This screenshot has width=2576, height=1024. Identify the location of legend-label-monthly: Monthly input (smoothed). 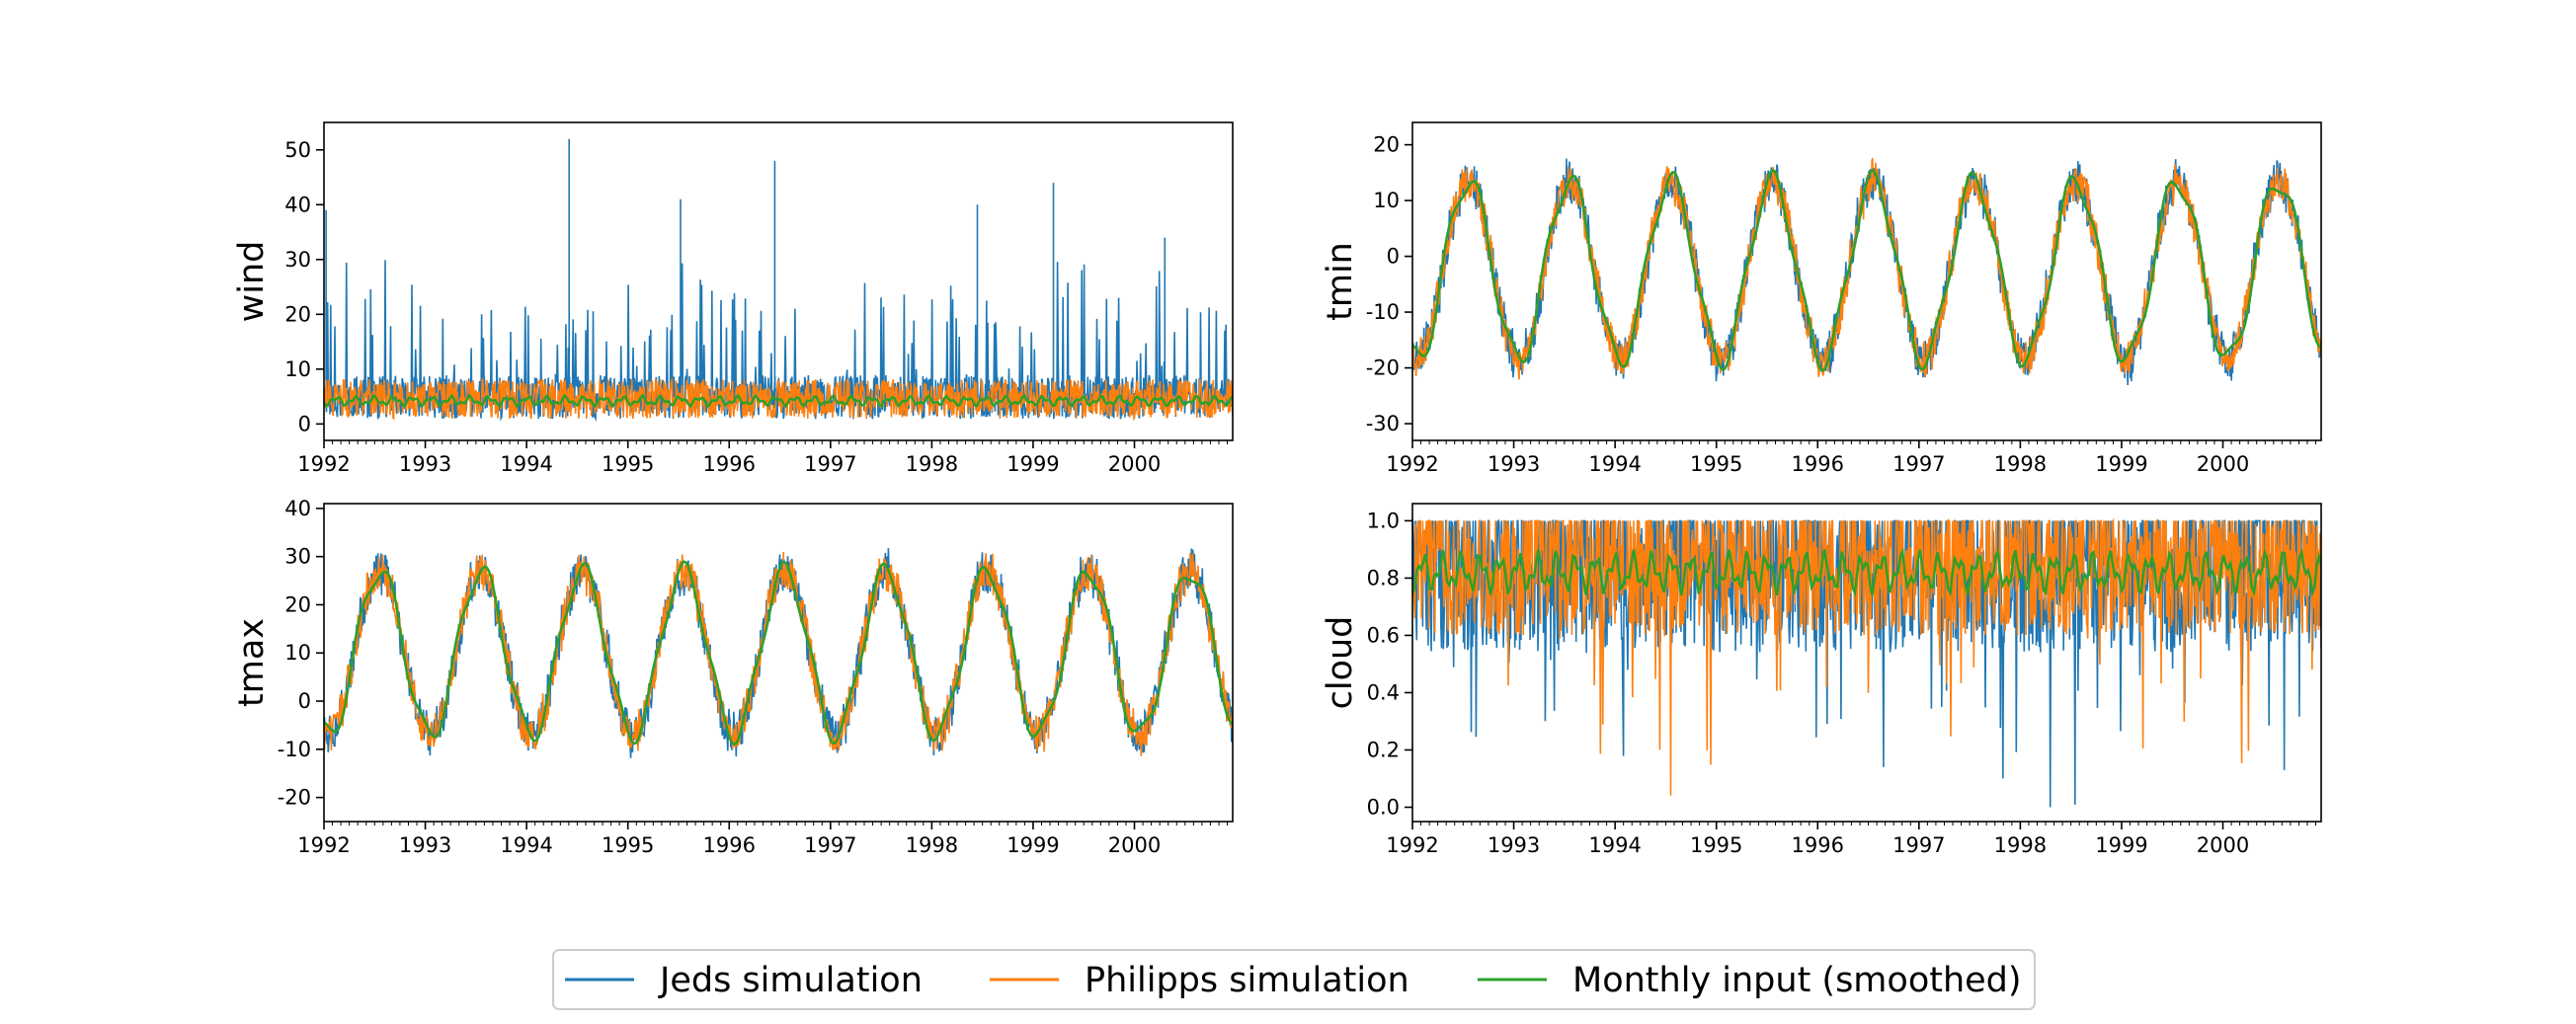
(1797, 980).